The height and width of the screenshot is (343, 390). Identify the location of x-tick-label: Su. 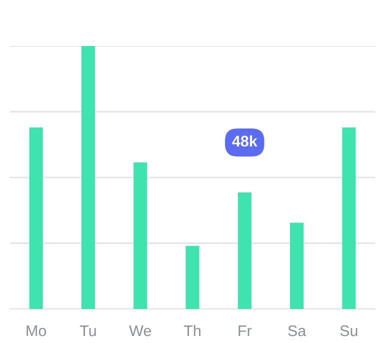
(349, 330).